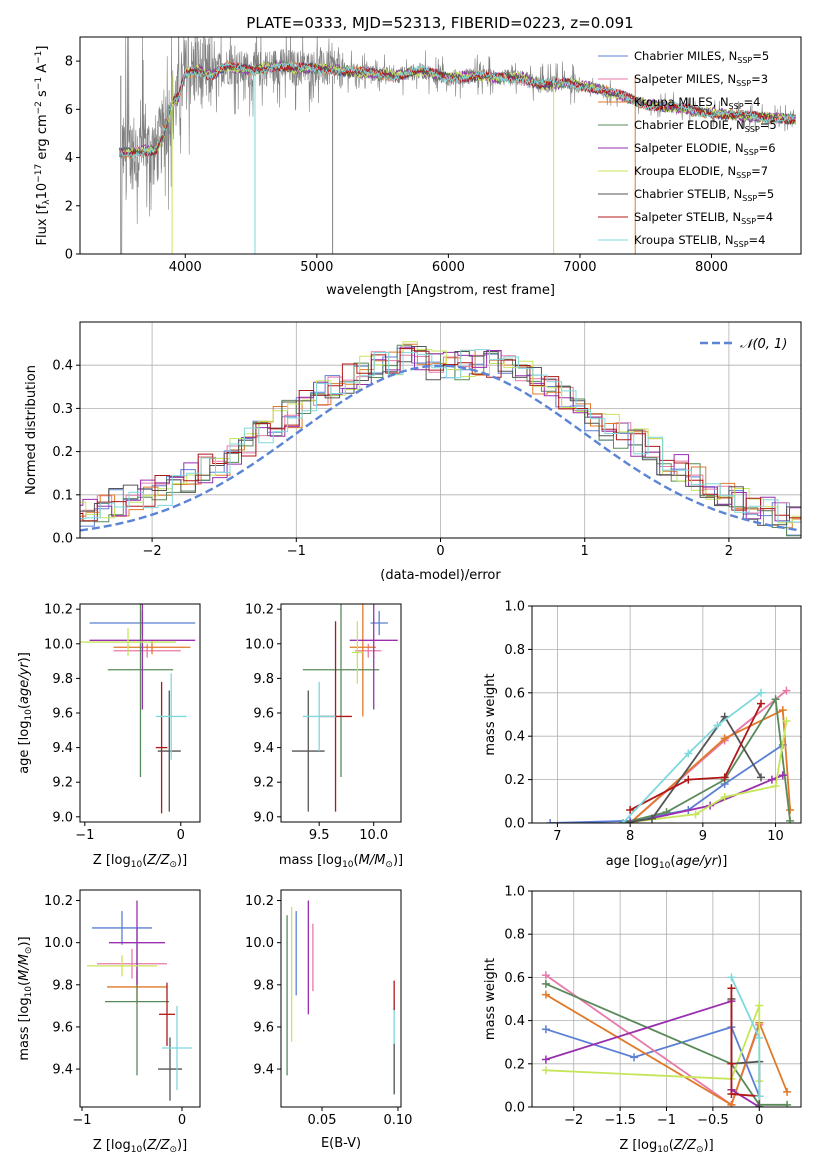  I want to click on age_vs_mass-plot-area, so click(344, 708).